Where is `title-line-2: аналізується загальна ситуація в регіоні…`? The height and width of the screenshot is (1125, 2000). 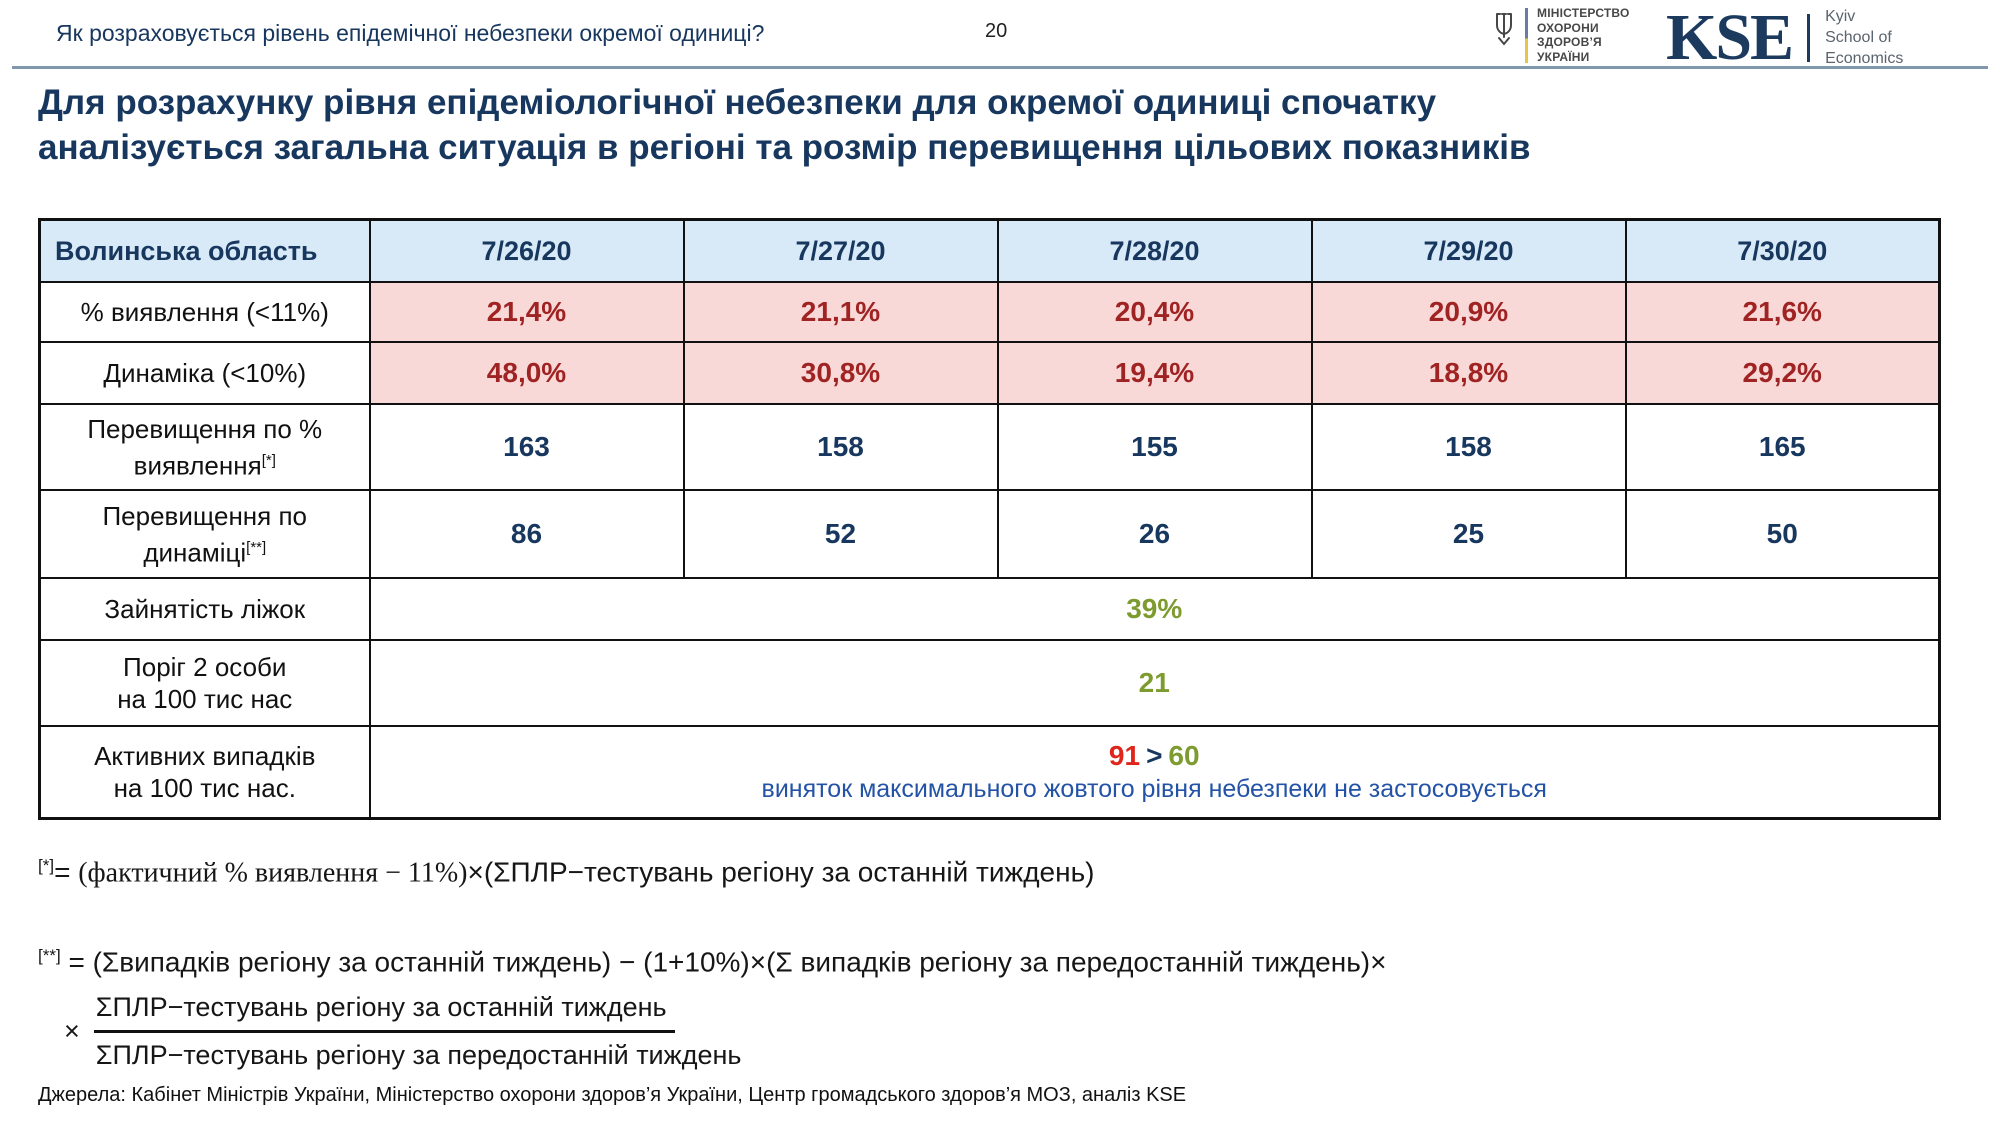 title-line-2: аналізується загальна ситуація в регіоні… is located at coordinates (784, 147).